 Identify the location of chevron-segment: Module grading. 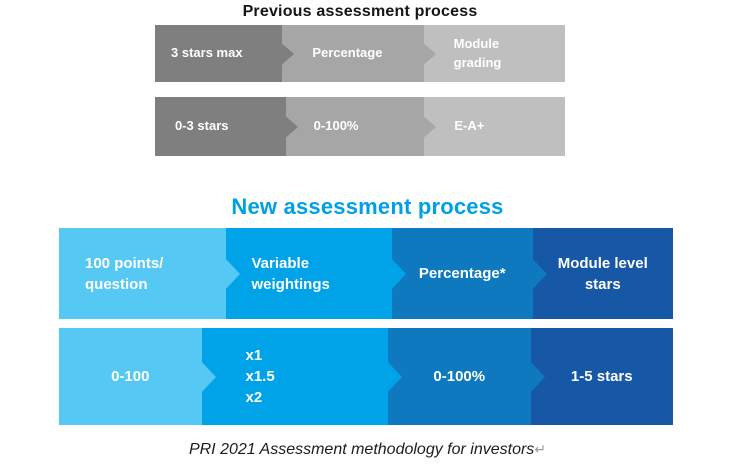
(494, 53).